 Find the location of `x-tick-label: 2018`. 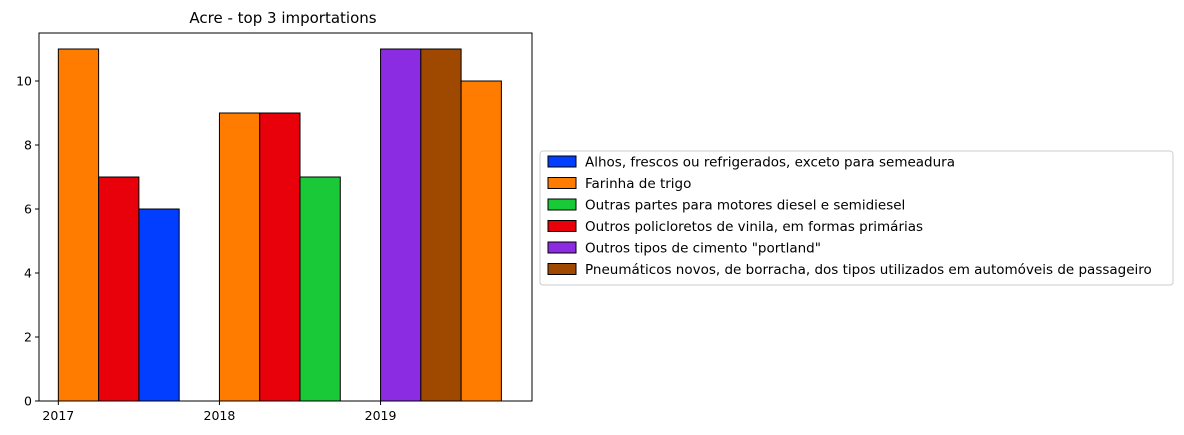

x-tick-label: 2018 is located at coordinates (220, 415).